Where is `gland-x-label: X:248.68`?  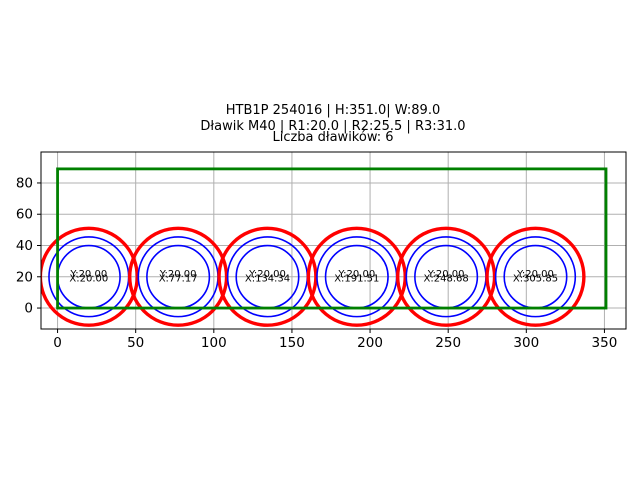 gland-x-label: X:248.68 is located at coordinates (446, 278).